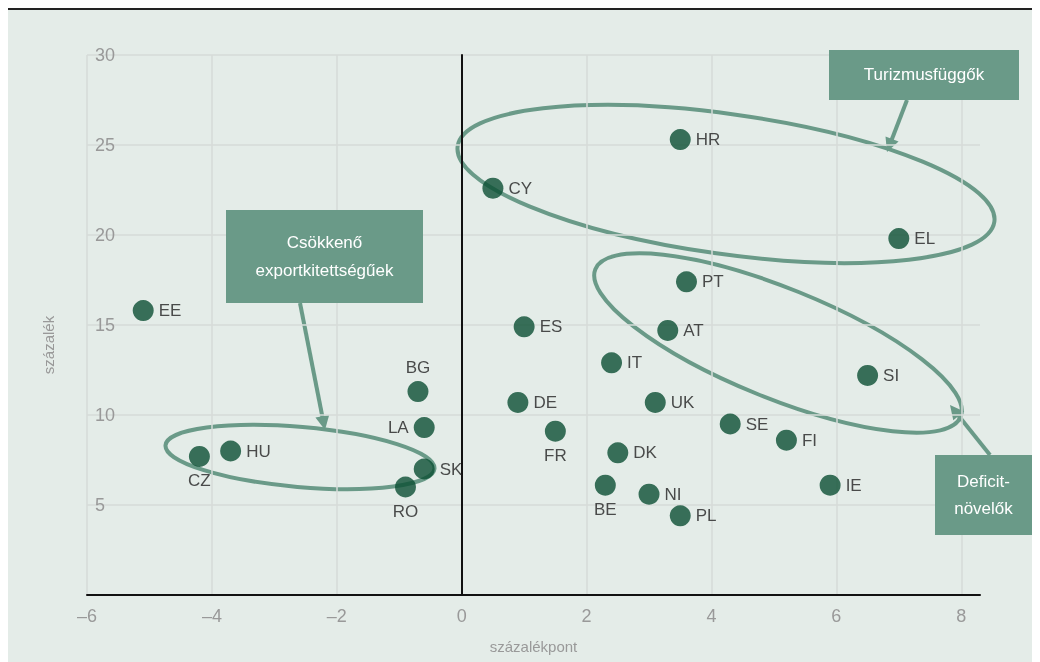  What do you see at coordinates (258, 451) in the screenshot?
I see `series-label: HU` at bounding box center [258, 451].